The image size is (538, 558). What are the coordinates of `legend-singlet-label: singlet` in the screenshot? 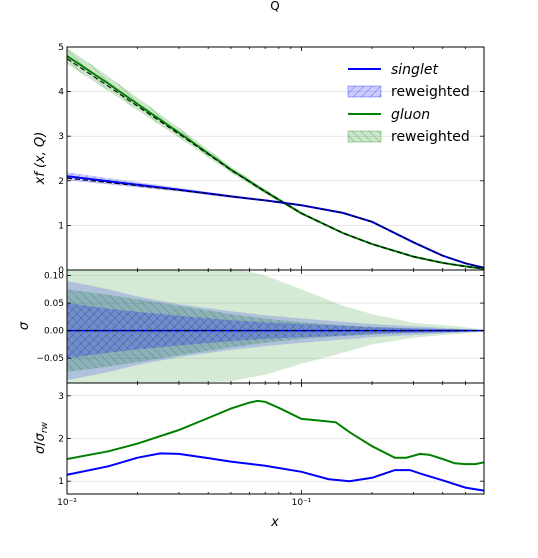 It's located at (414, 70).